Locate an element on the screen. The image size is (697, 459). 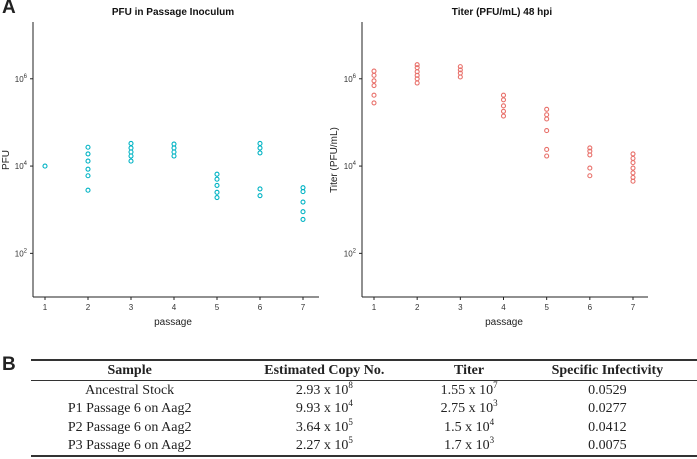
header-copy-number: Estimated Copy No. is located at coordinates (324, 370).